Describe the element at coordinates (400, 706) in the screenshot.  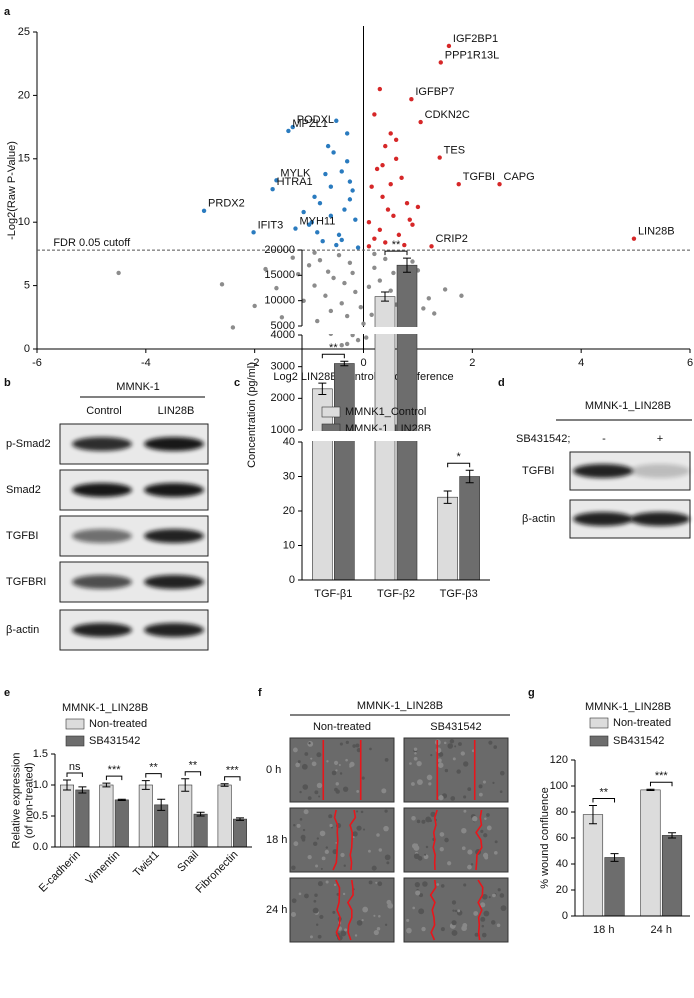
I see `cell-line-label: MMNK-1_LIN28B` at that location.